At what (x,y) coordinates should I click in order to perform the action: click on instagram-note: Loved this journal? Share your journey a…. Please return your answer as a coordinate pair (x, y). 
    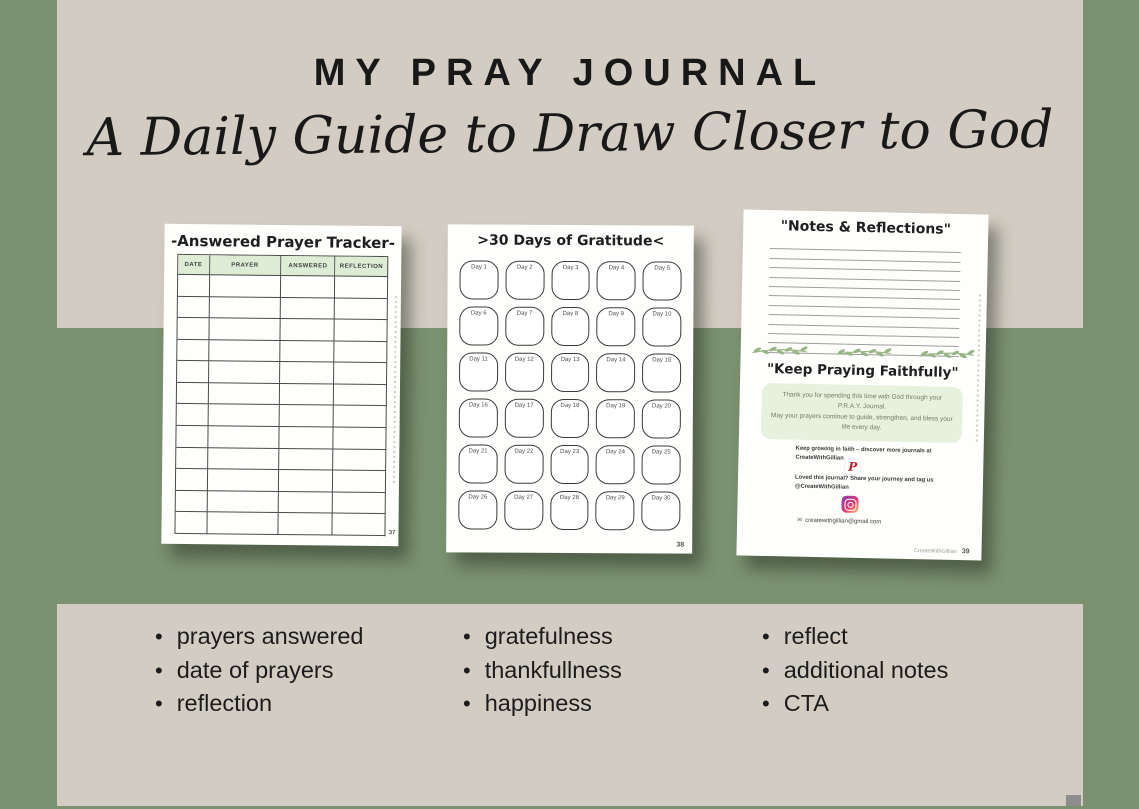
    Looking at the image, I should click on (864, 482).